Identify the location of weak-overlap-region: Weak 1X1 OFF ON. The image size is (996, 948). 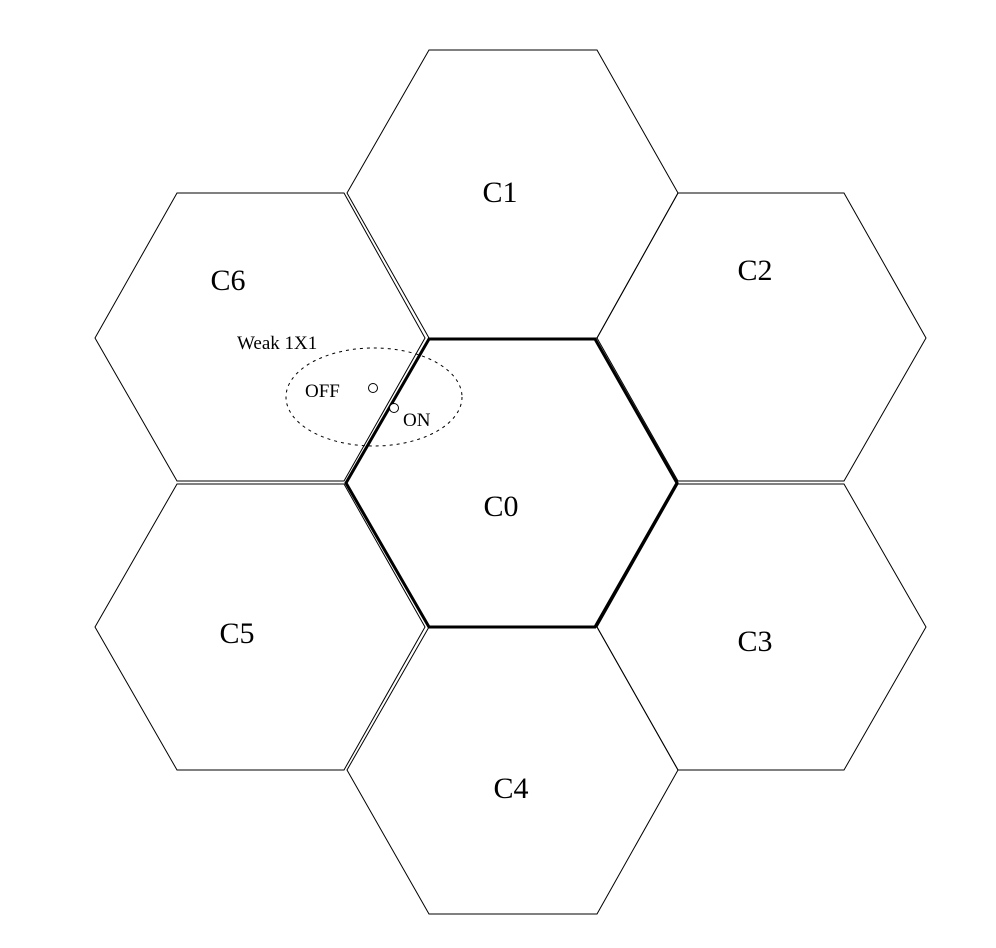
(350, 390).